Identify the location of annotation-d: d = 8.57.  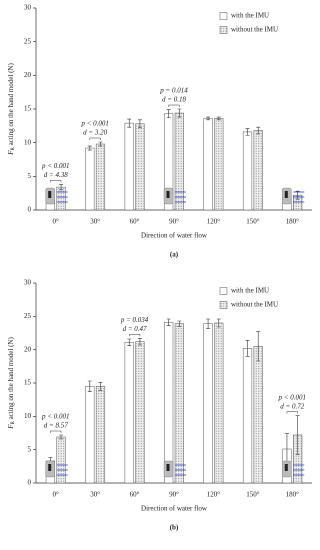
(56, 426).